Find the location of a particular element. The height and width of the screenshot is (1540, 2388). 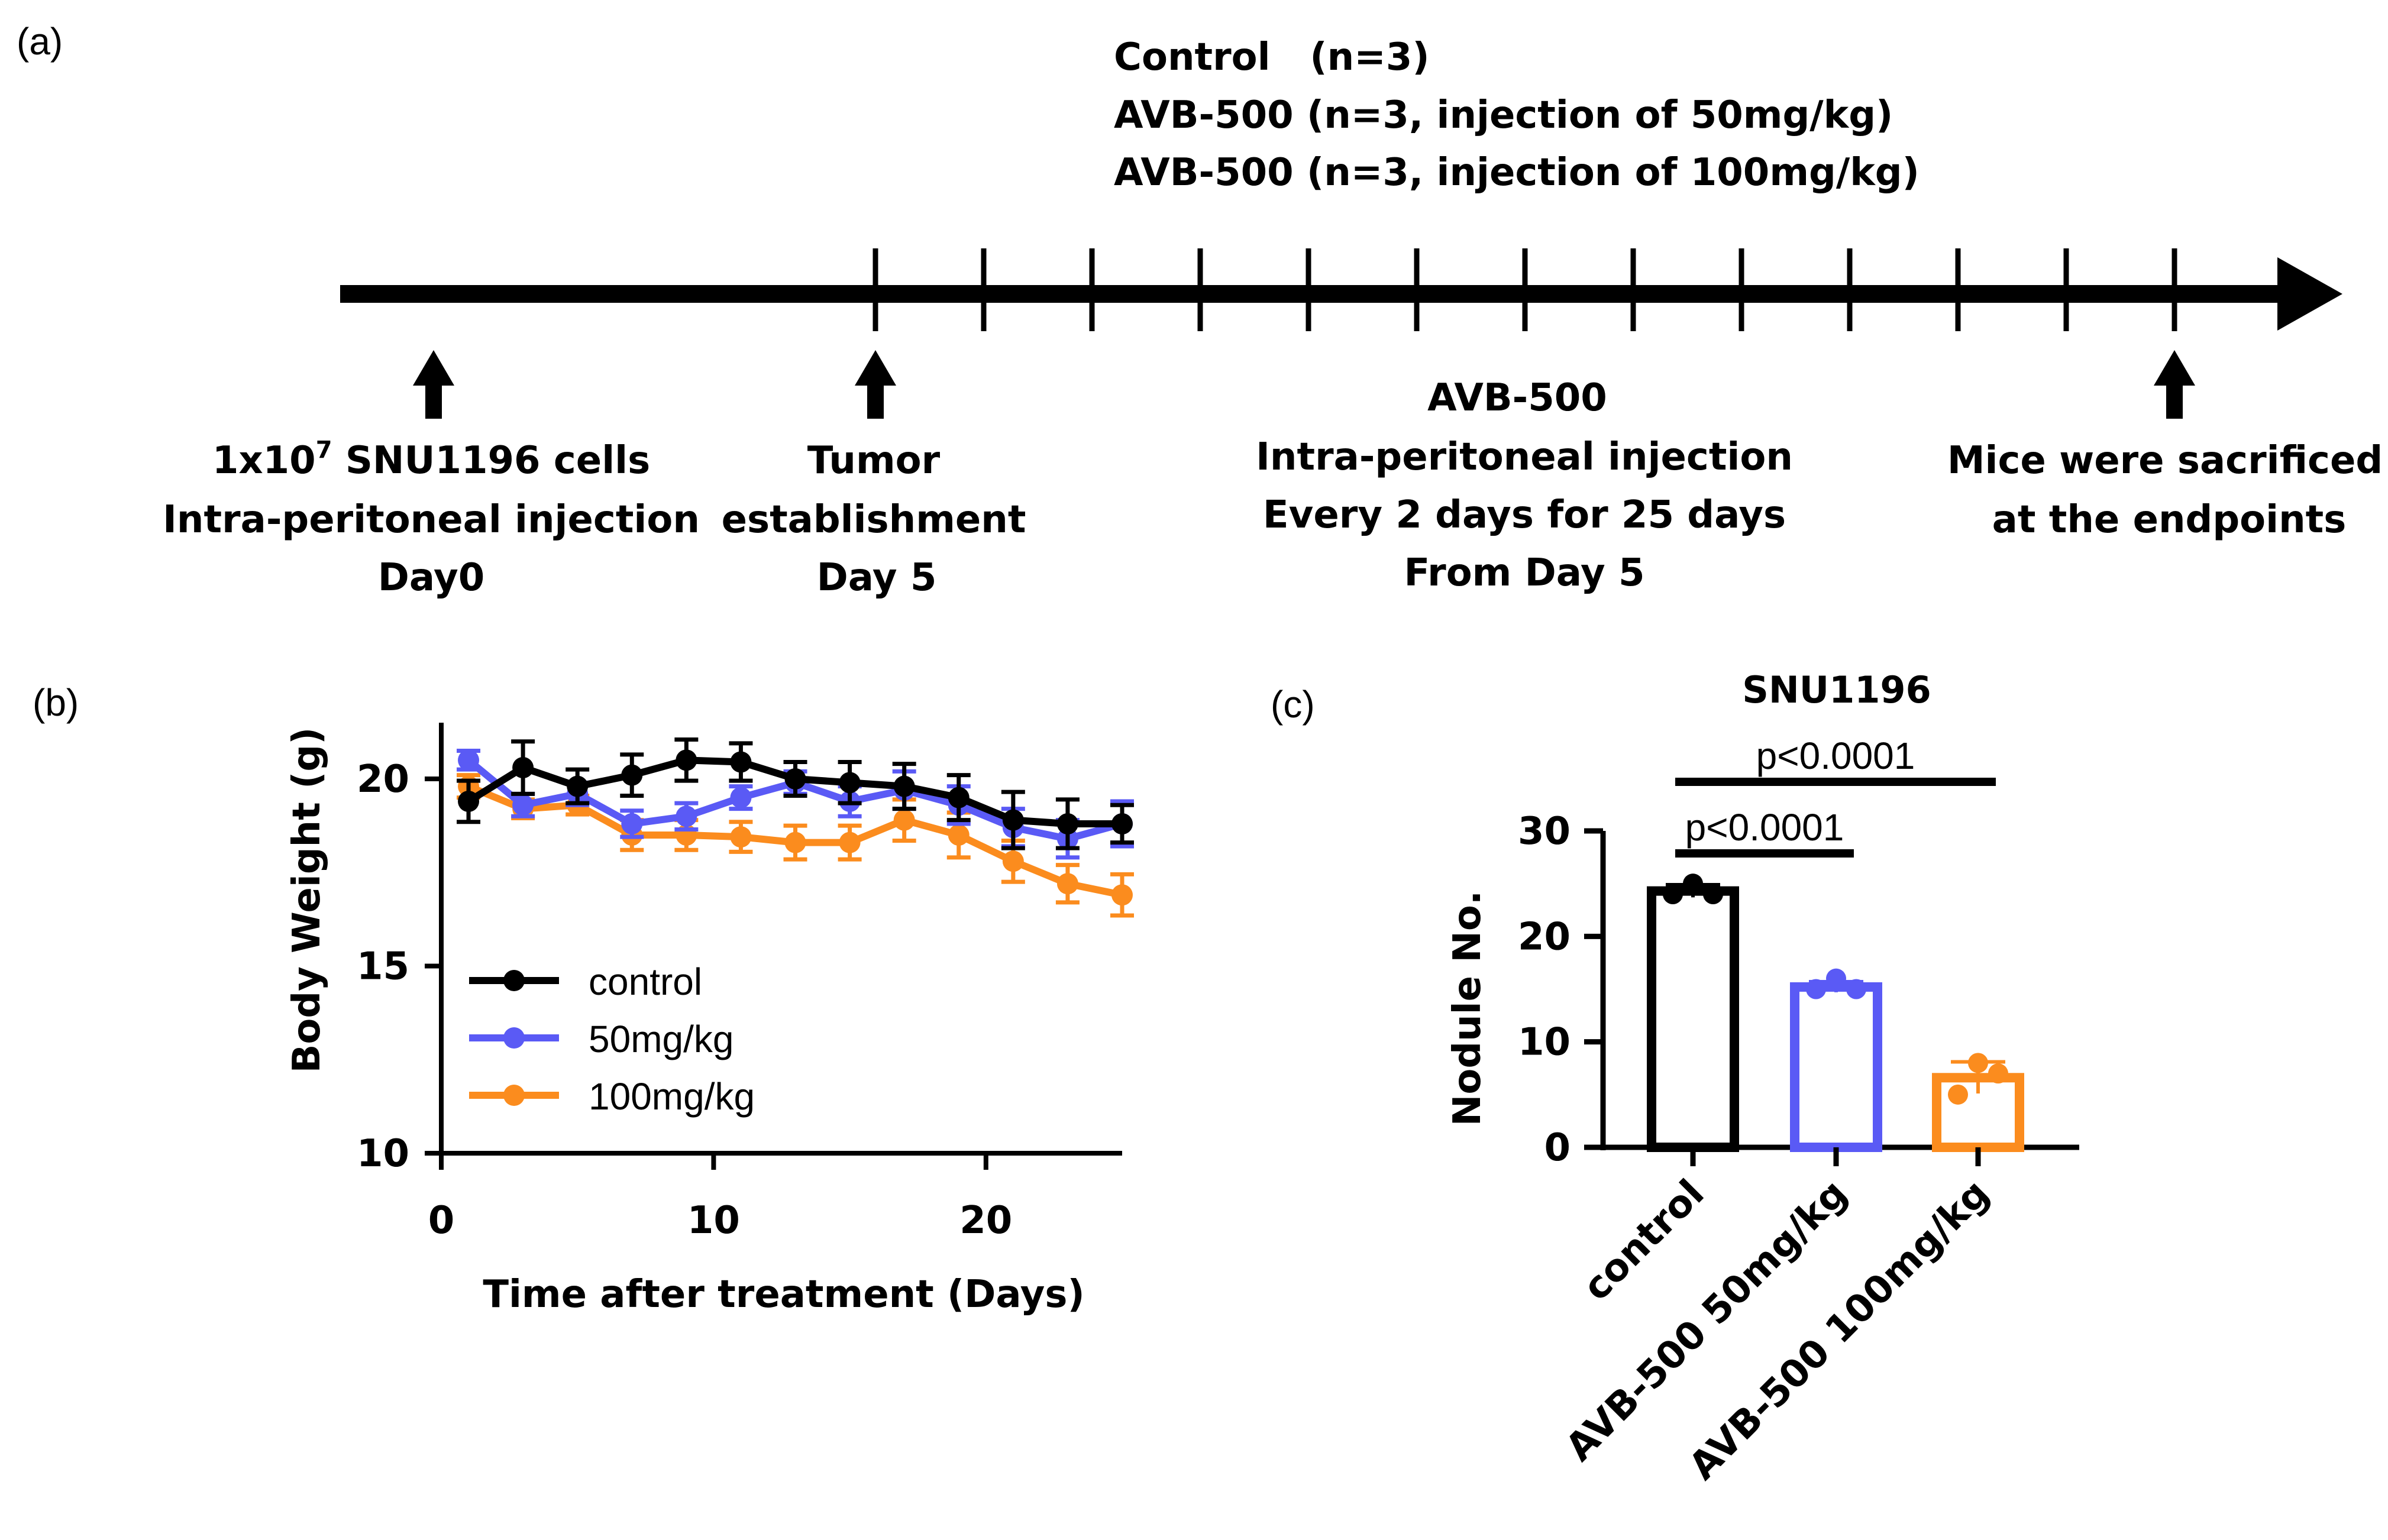

y-tick-label: 15 is located at coordinates (383, 967).